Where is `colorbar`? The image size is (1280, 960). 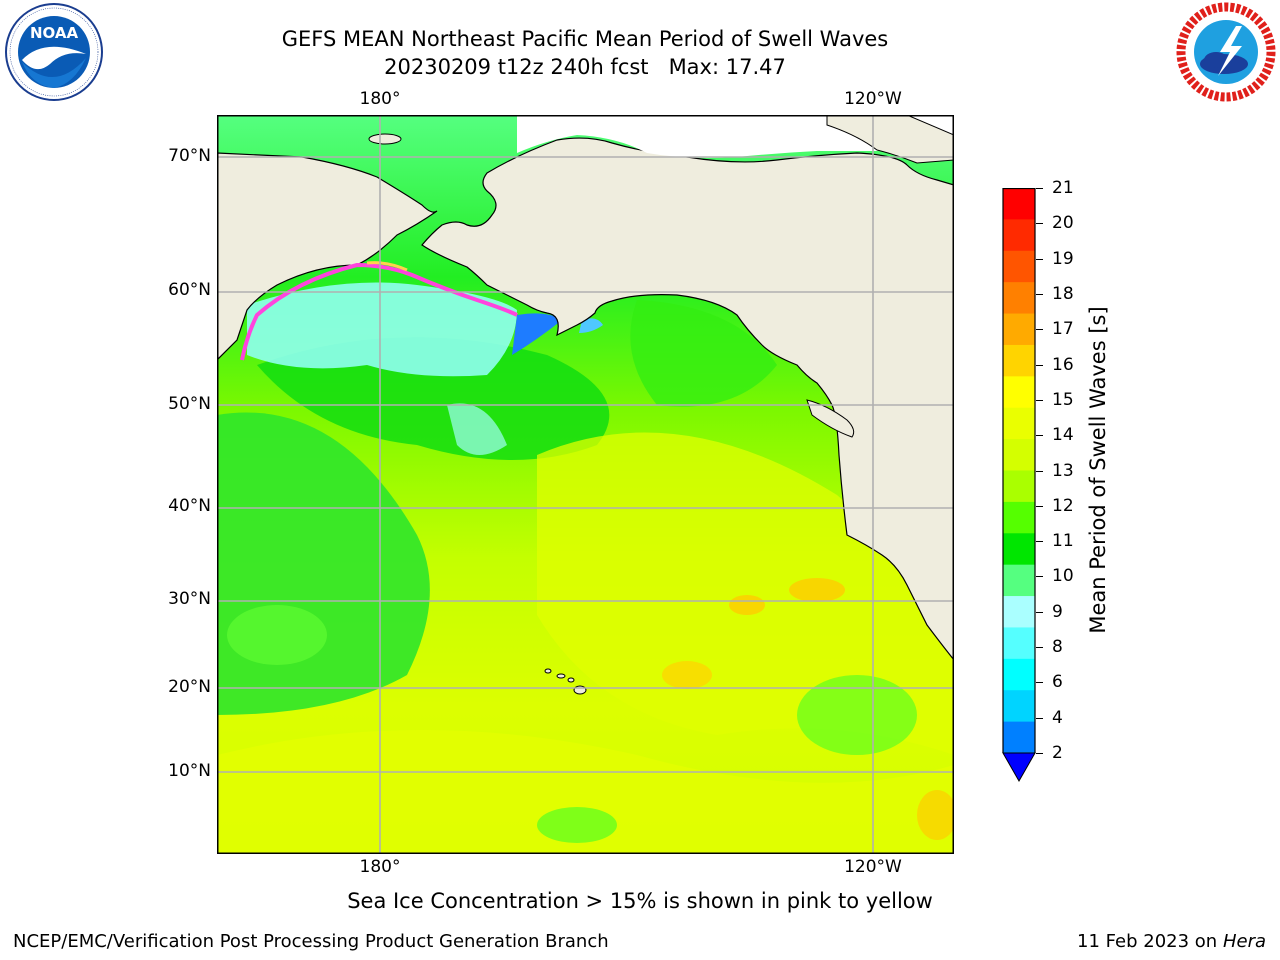
colorbar is located at coordinates (1019, 485).